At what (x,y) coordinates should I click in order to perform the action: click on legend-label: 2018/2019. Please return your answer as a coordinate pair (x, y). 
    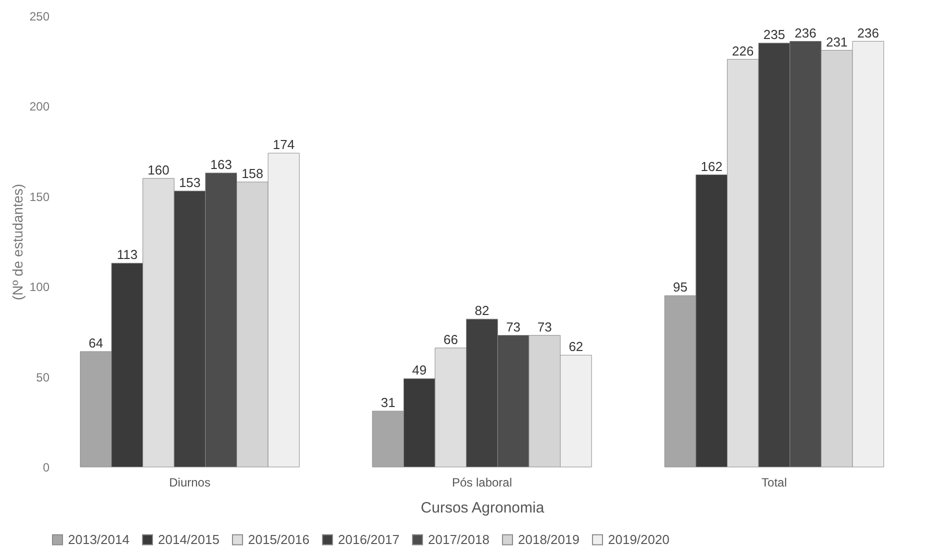
    Looking at the image, I should click on (549, 539).